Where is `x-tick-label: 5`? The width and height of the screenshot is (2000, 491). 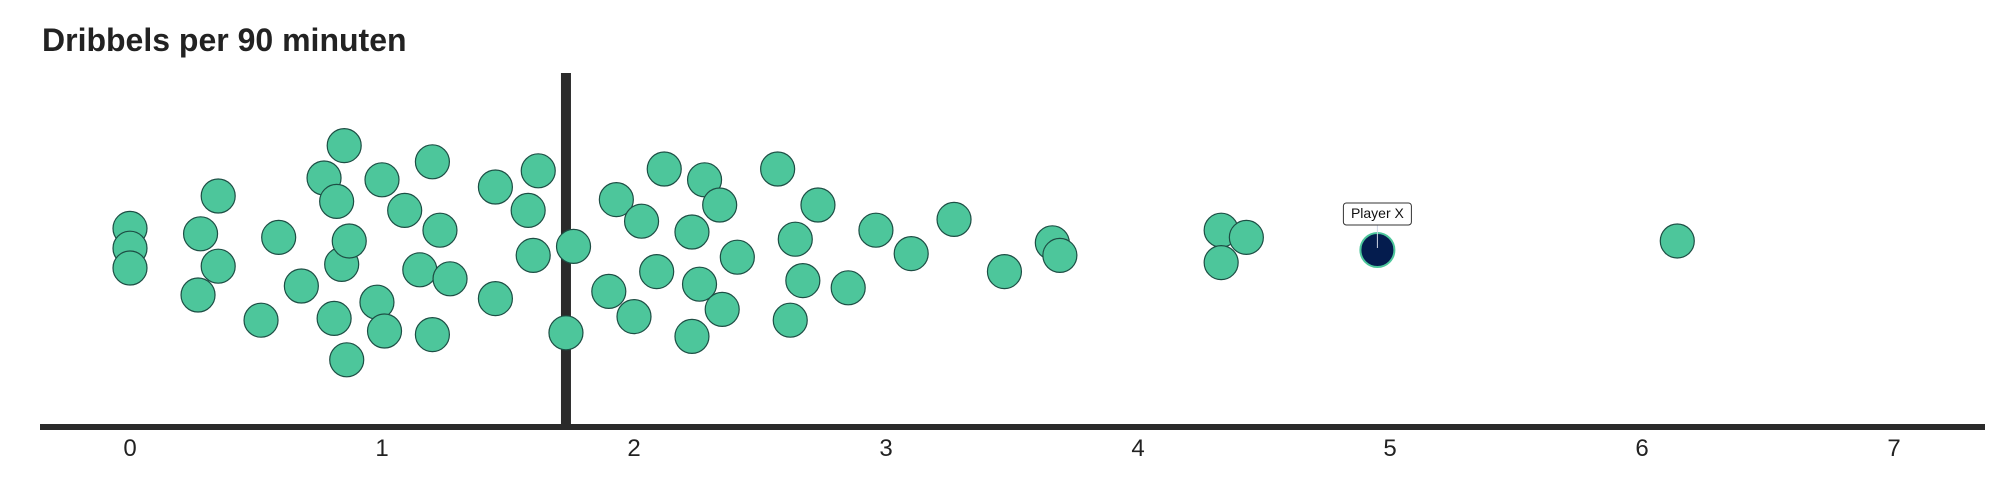
x-tick-label: 5 is located at coordinates (1389, 448).